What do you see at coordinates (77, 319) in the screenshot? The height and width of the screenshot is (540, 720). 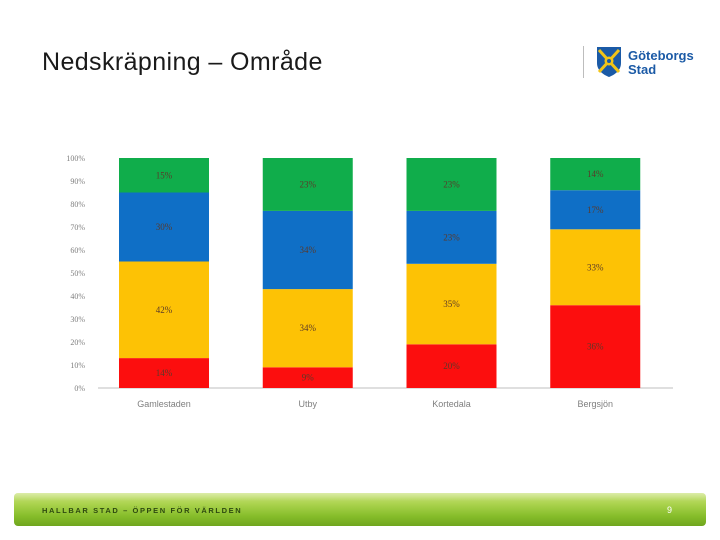 I see `y-tick-label: 30%` at bounding box center [77, 319].